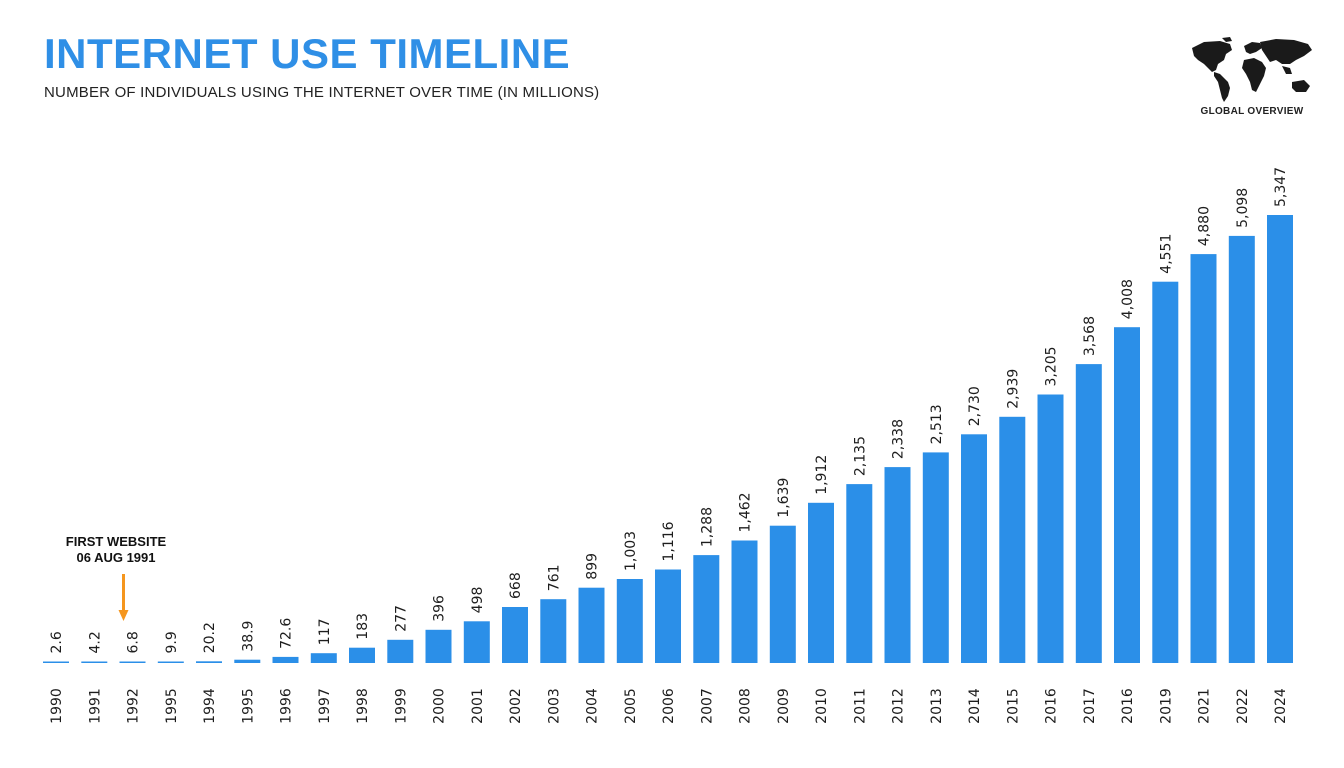 This screenshot has height=768, width=1344. I want to click on value-label-28: 4,008, so click(1128, 299).